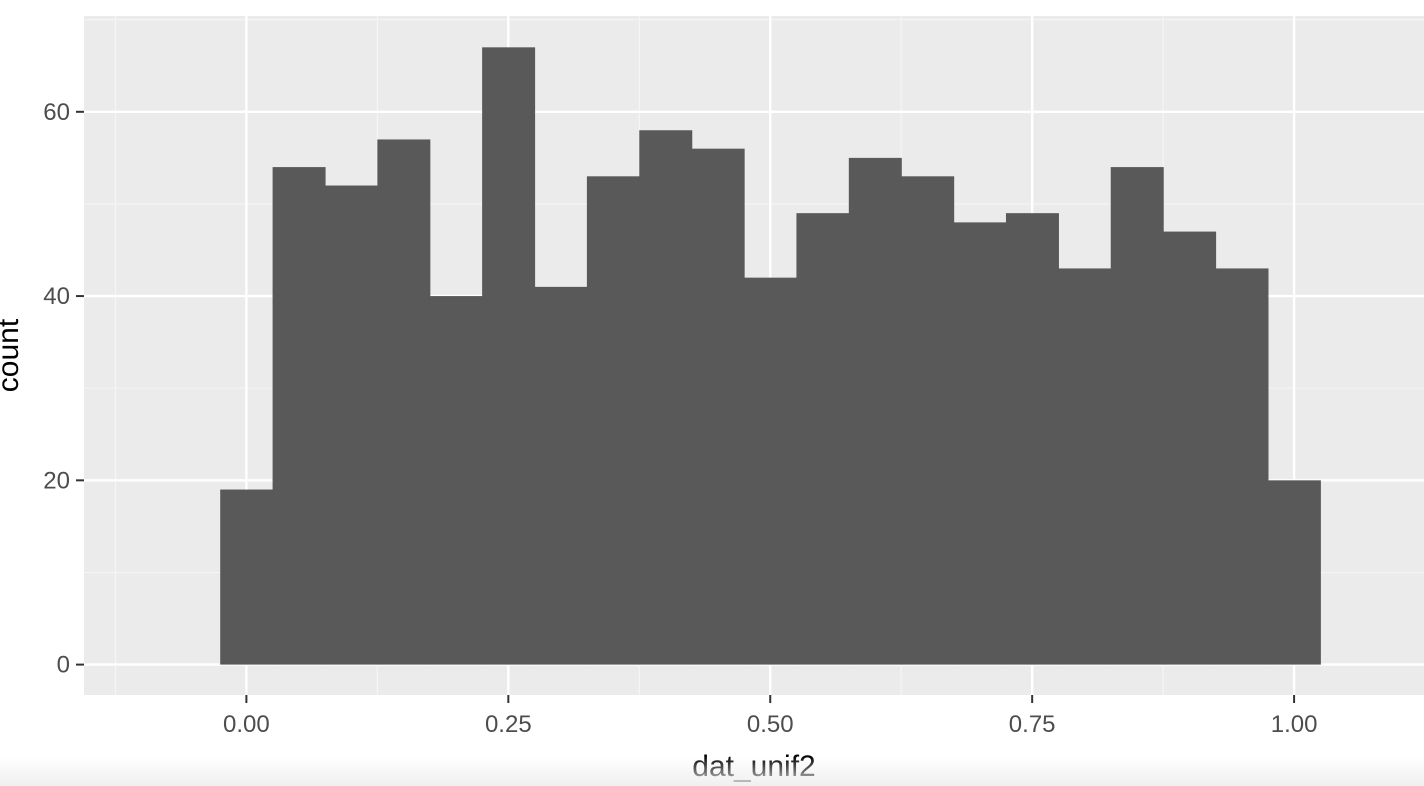  Describe the element at coordinates (508, 724) in the screenshot. I see `x-tick-label: 0.25` at that location.